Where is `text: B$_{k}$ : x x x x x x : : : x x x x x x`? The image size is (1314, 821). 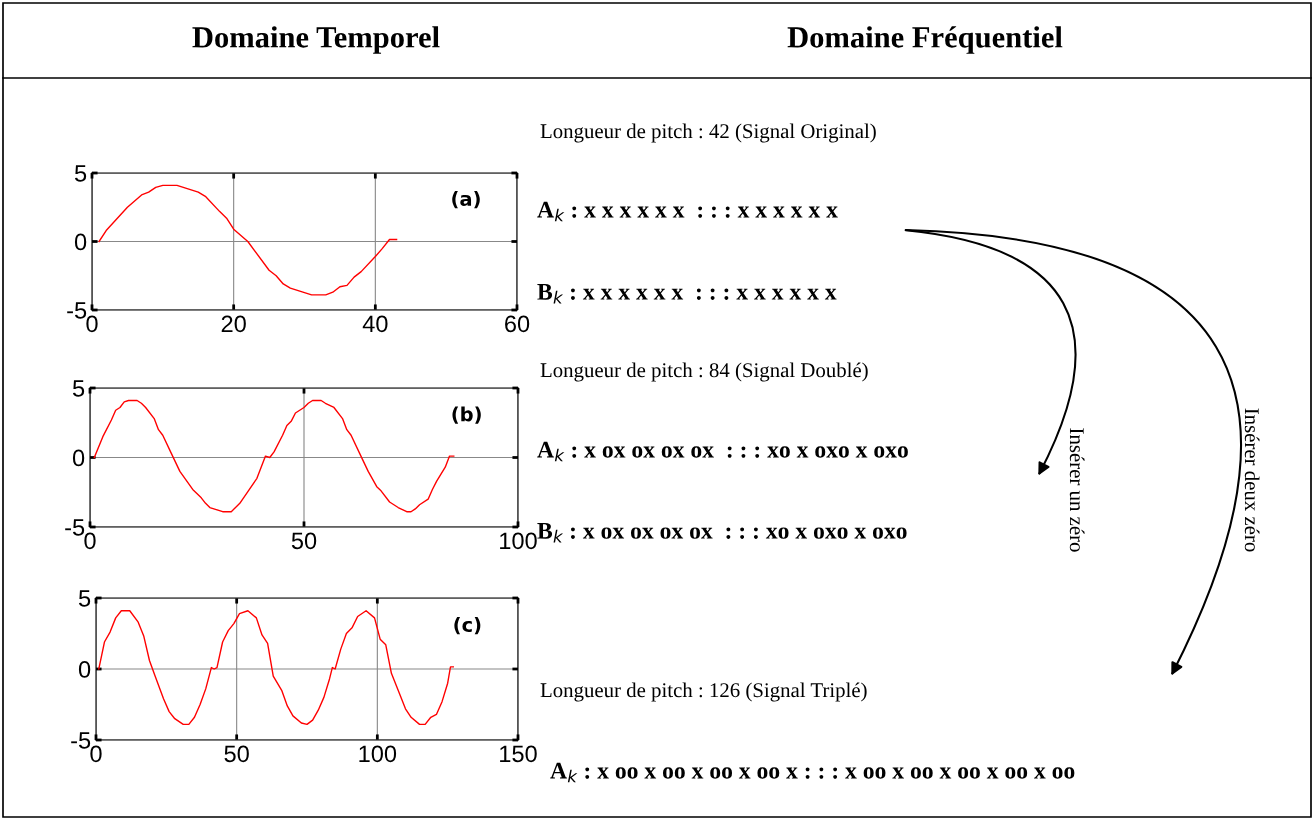
text: B$_{k}$ : x x x x x x : : : x x x x x x is located at coordinates (687, 294).